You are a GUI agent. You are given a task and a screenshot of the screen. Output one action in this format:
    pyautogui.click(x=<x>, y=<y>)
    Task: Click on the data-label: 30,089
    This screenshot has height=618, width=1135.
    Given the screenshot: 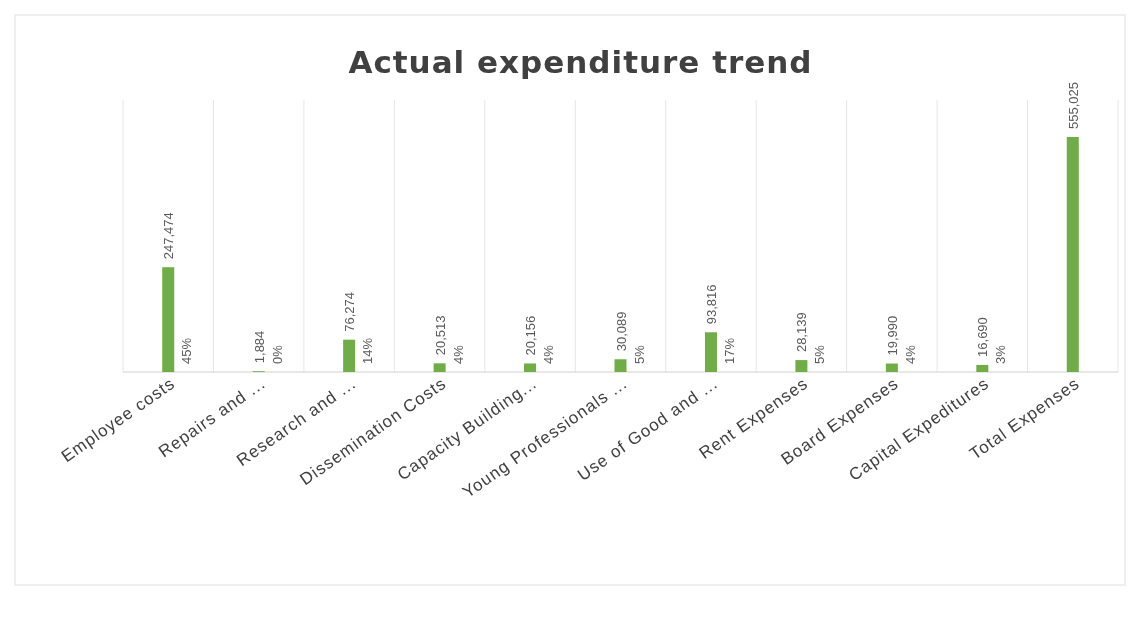 What is the action you would take?
    pyautogui.click(x=621, y=331)
    